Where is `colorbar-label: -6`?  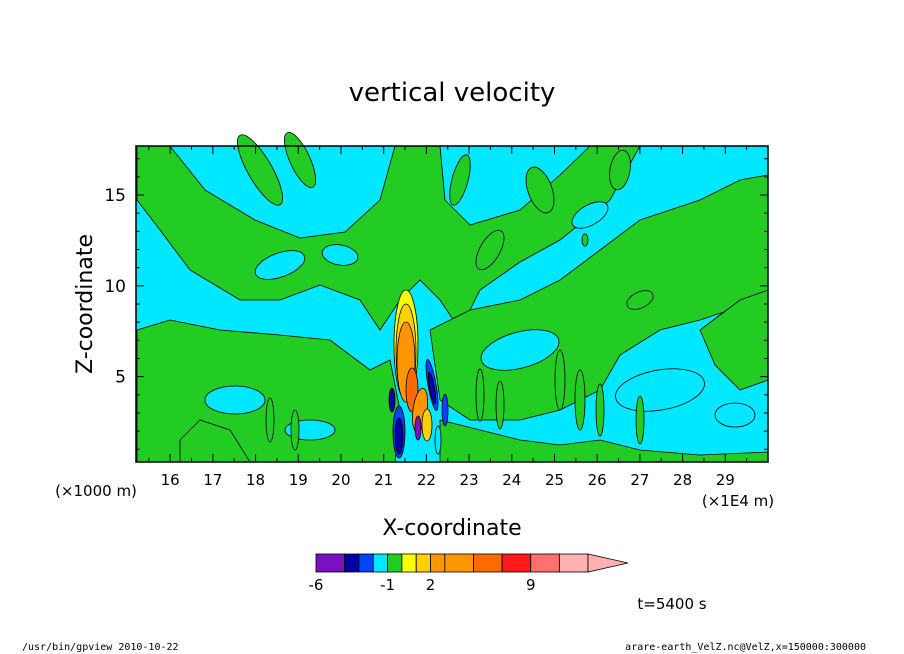
colorbar-label: -6 is located at coordinates (316, 585).